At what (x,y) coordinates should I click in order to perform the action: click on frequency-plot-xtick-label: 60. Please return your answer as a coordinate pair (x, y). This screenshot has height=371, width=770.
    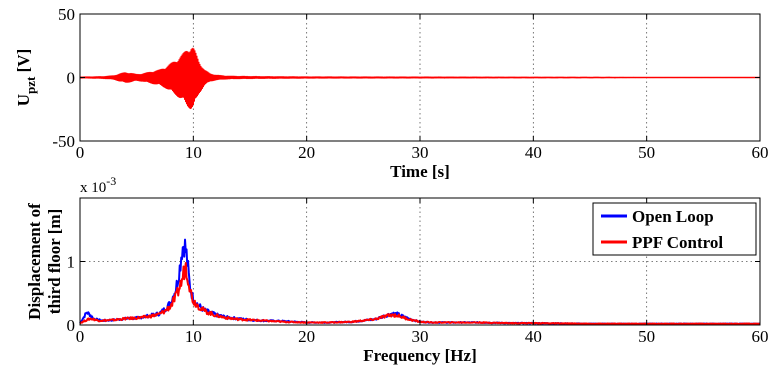
    Looking at the image, I should click on (760, 336).